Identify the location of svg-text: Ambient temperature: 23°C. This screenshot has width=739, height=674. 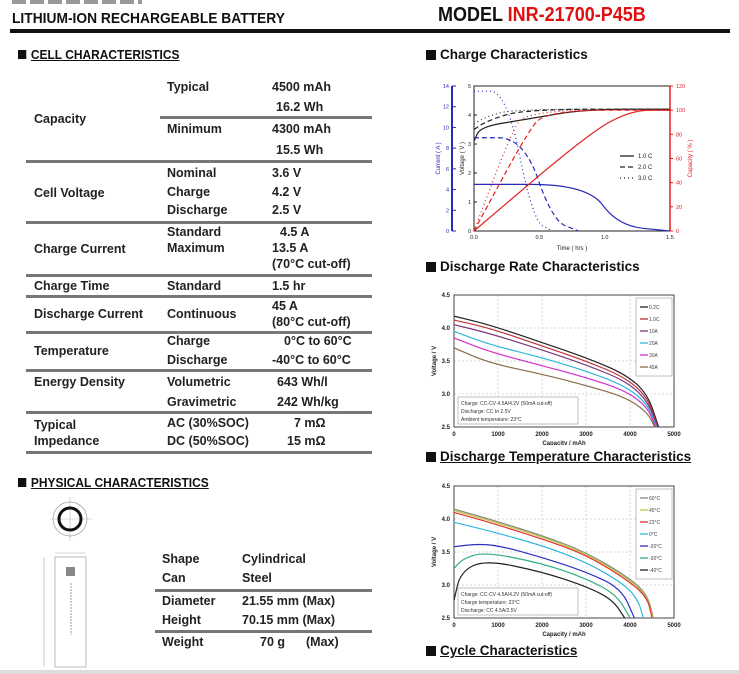
(491, 420).